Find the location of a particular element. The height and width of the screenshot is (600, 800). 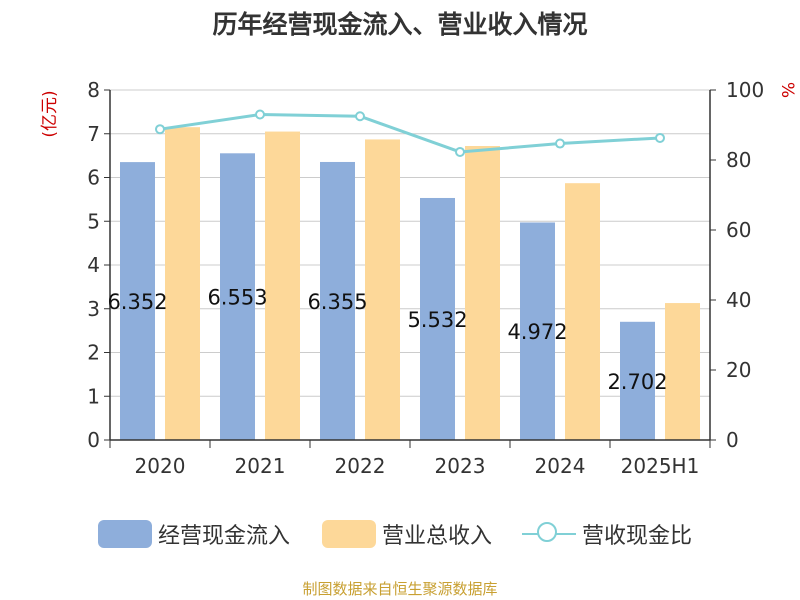

y-left-tick-label: 3 is located at coordinates (93, 309).